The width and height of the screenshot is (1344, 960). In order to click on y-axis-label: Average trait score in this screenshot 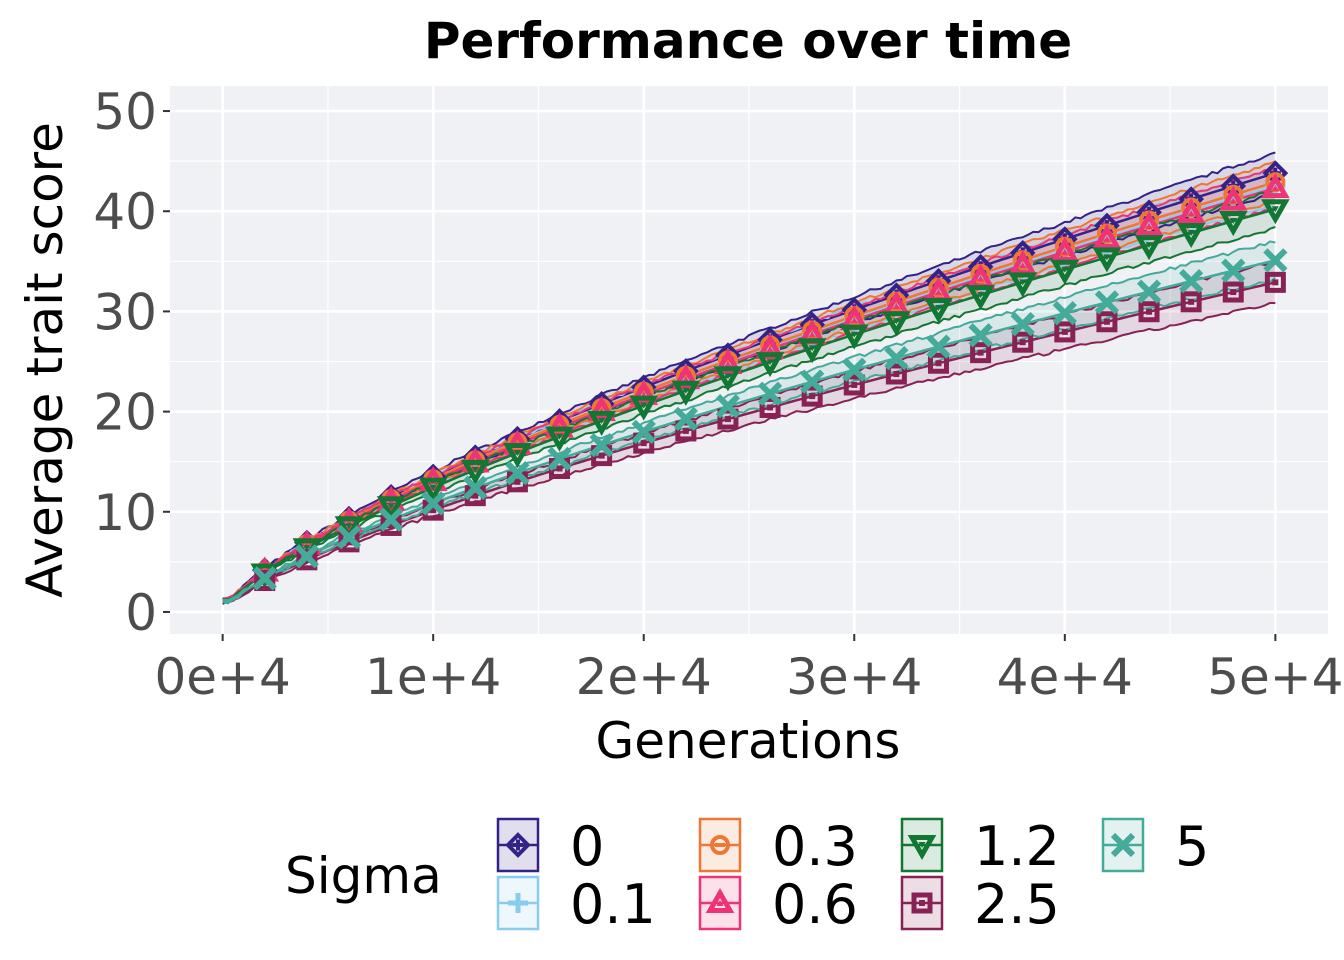, I will do `click(45, 360)`.